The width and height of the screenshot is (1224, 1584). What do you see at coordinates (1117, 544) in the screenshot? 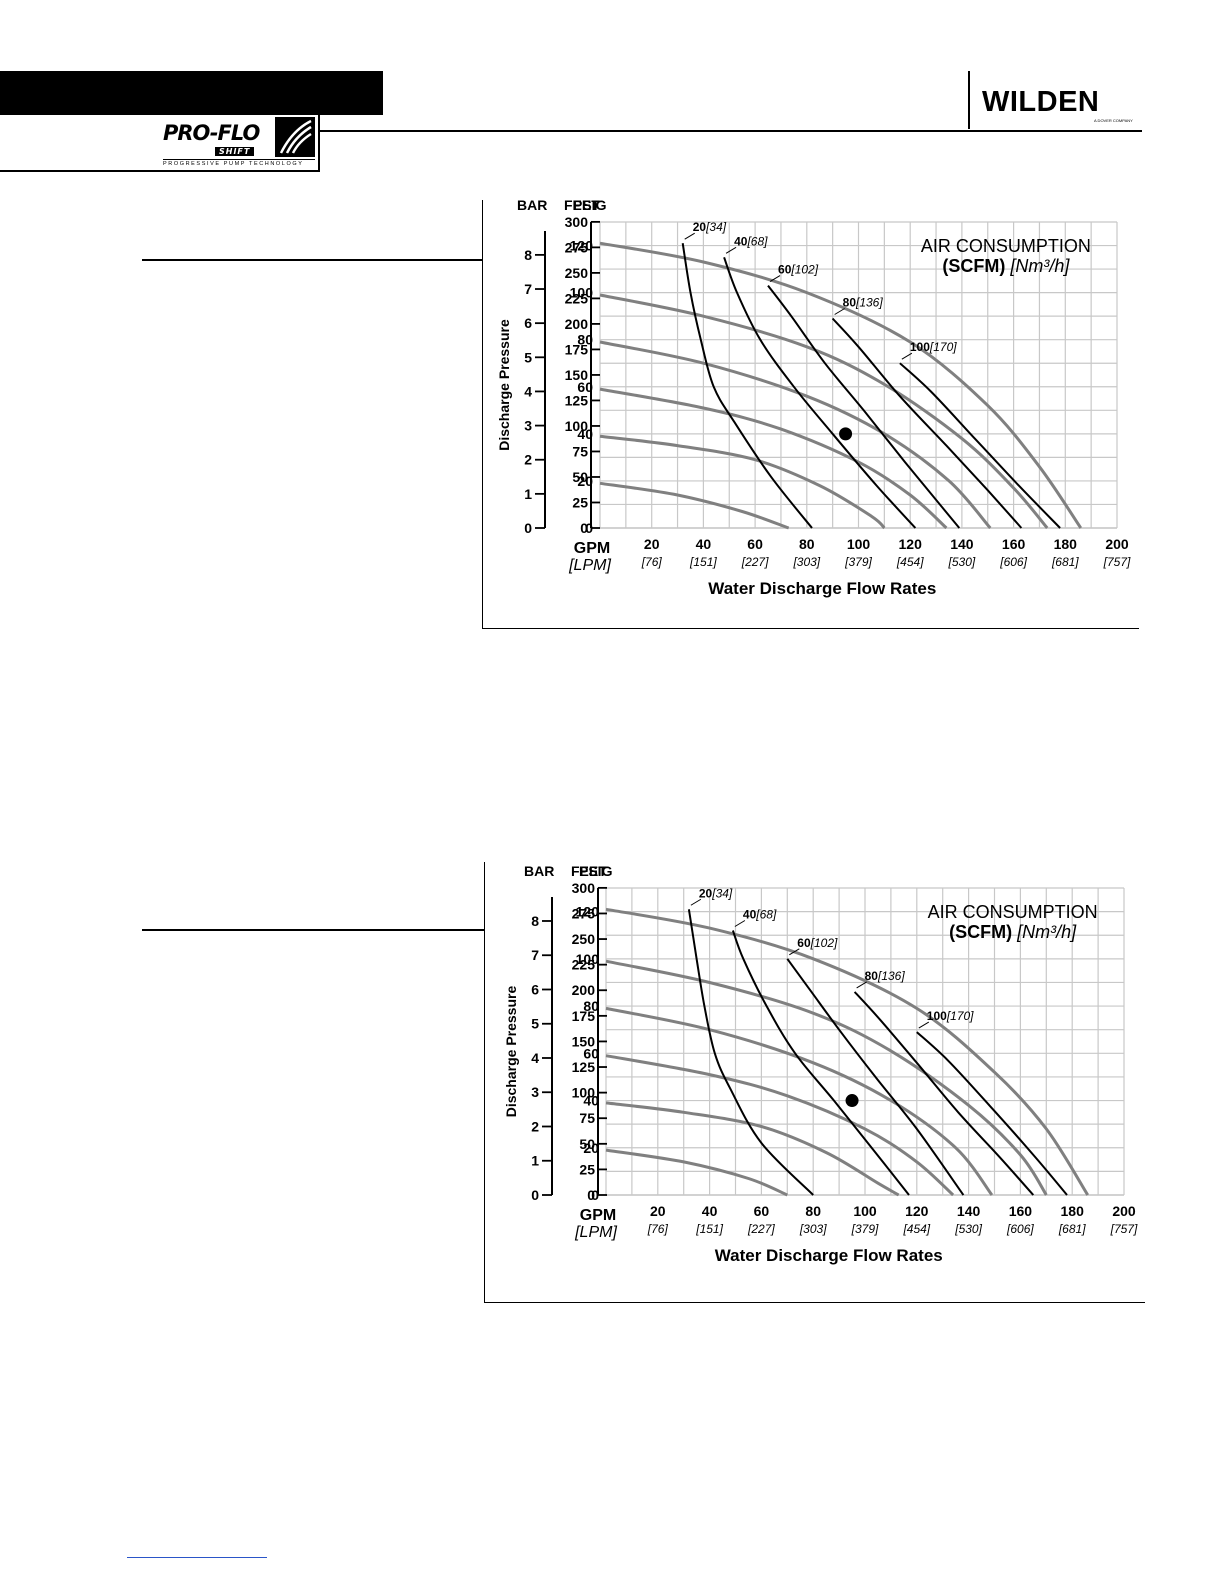
I see `x-tick-label: 200` at bounding box center [1117, 544].